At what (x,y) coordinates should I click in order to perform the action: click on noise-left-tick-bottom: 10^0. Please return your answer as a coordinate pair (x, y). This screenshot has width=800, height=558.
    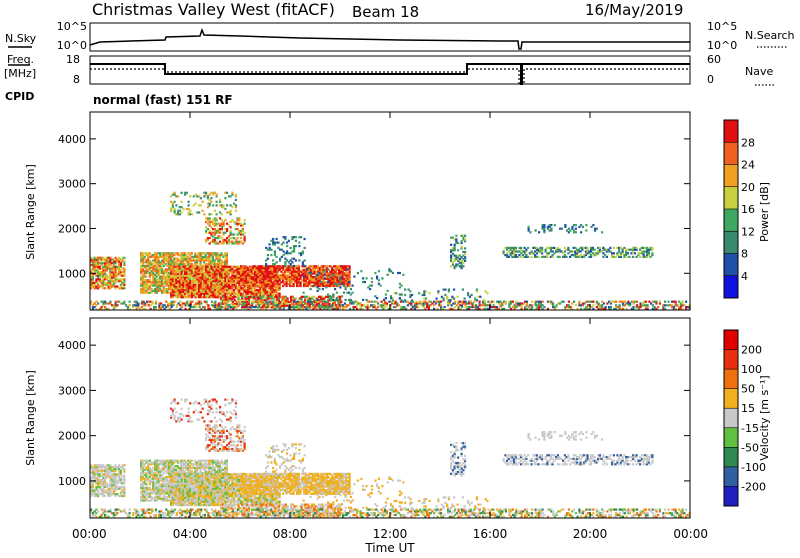
    Looking at the image, I should click on (72, 45).